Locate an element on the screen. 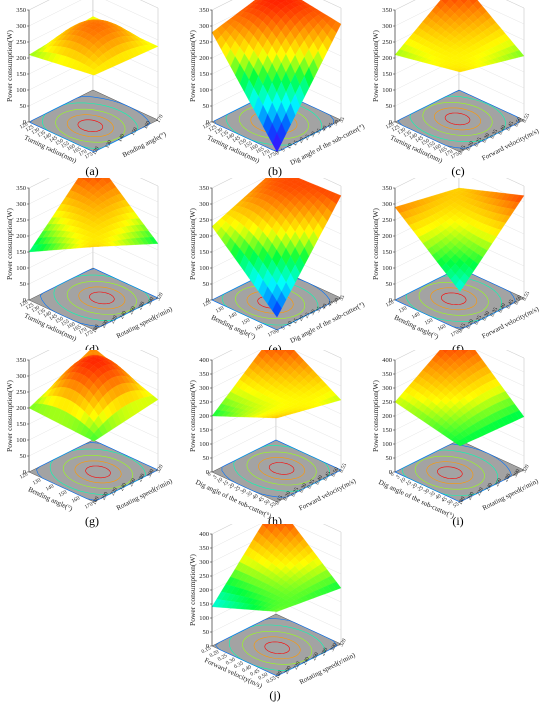  y-tick-label: 10 is located at coordinates (290, 324).